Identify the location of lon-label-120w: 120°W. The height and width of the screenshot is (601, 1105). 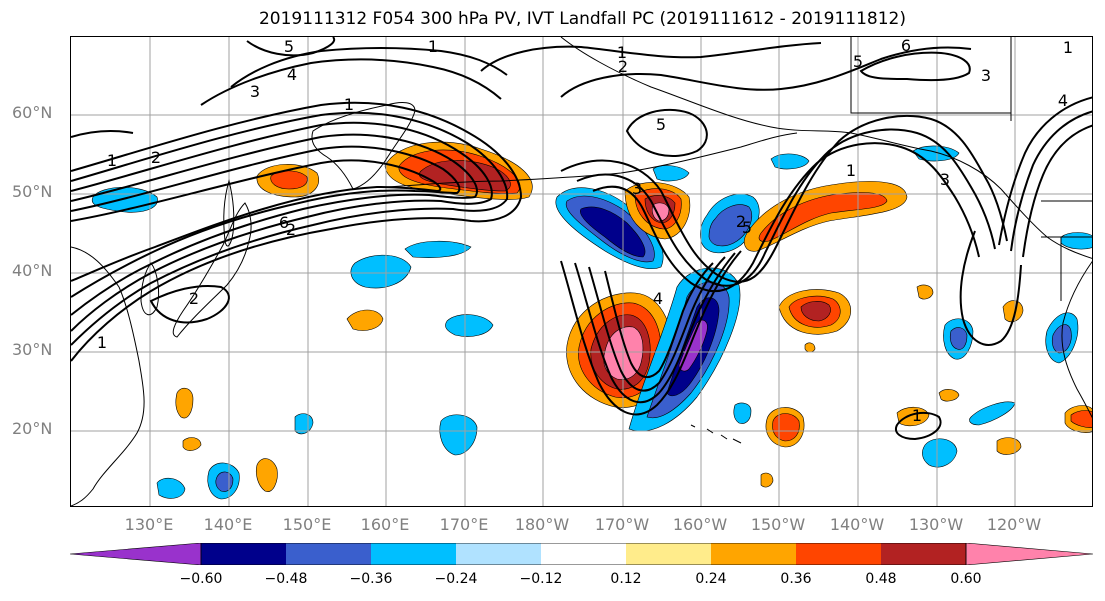
(1014, 524).